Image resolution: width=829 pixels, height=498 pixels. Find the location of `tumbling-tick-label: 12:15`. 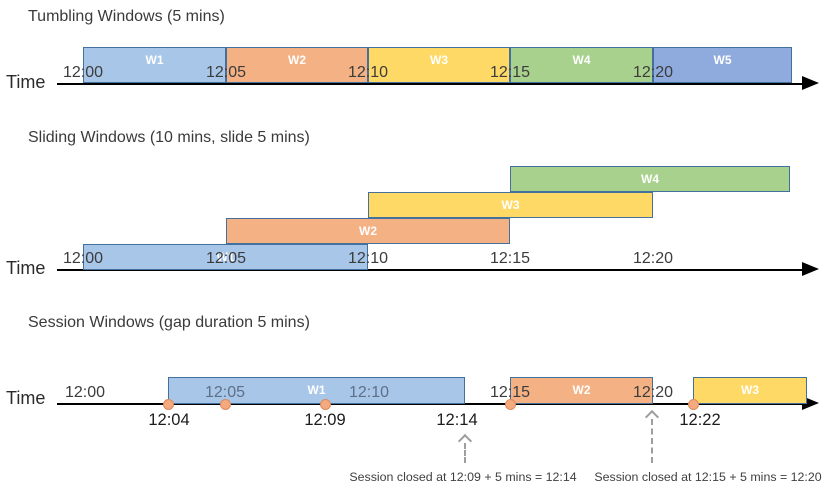

tumbling-tick-label: 12:15 is located at coordinates (510, 72).